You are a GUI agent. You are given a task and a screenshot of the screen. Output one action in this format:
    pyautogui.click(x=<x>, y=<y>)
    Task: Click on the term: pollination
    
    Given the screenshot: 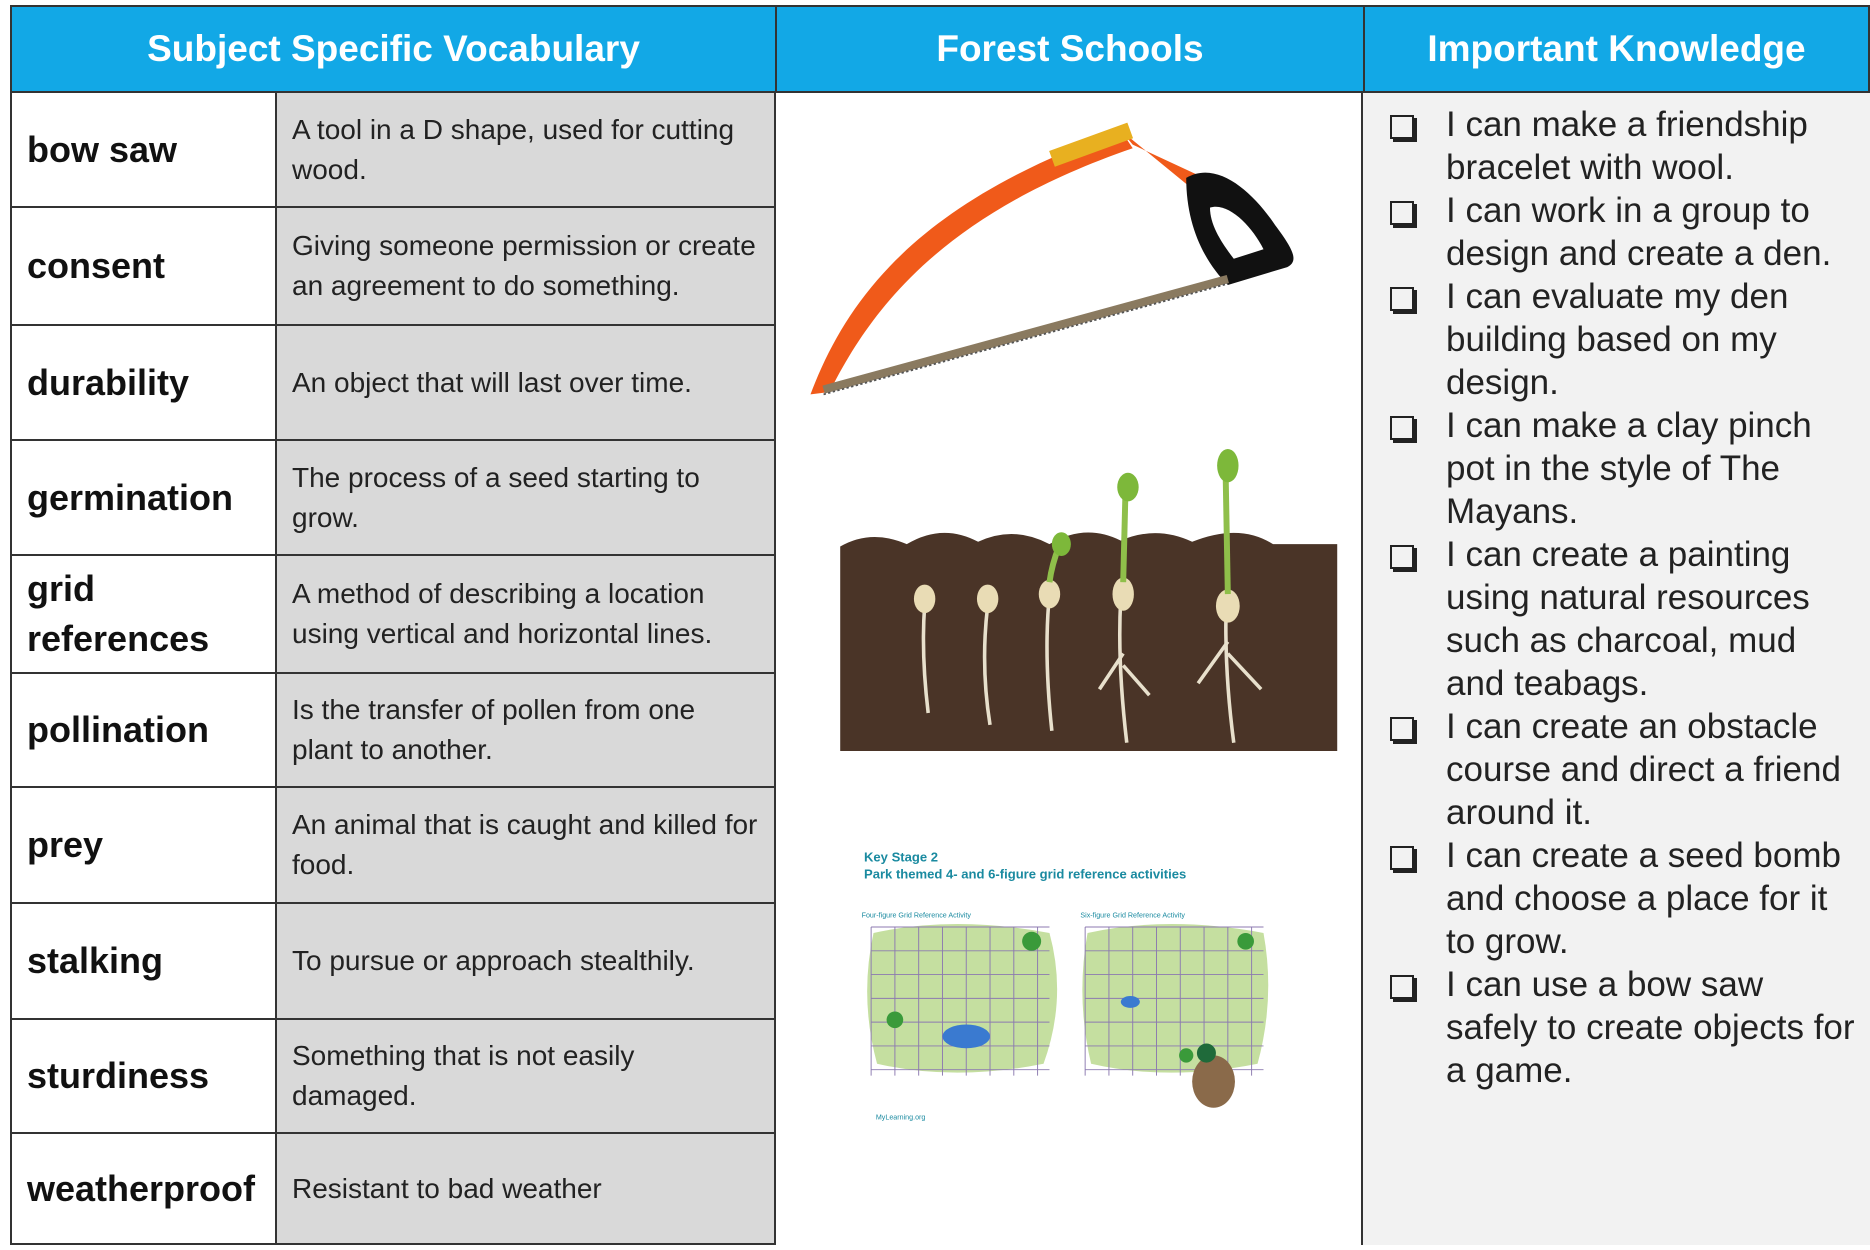 What is the action you would take?
    pyautogui.click(x=144, y=730)
    